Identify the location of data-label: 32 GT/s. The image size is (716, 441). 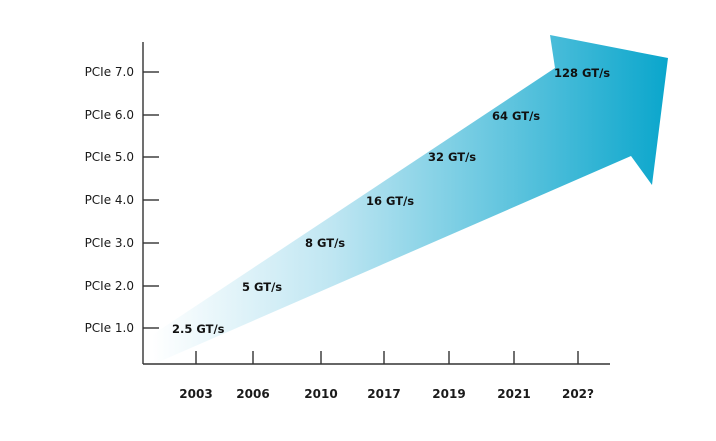
(452, 157).